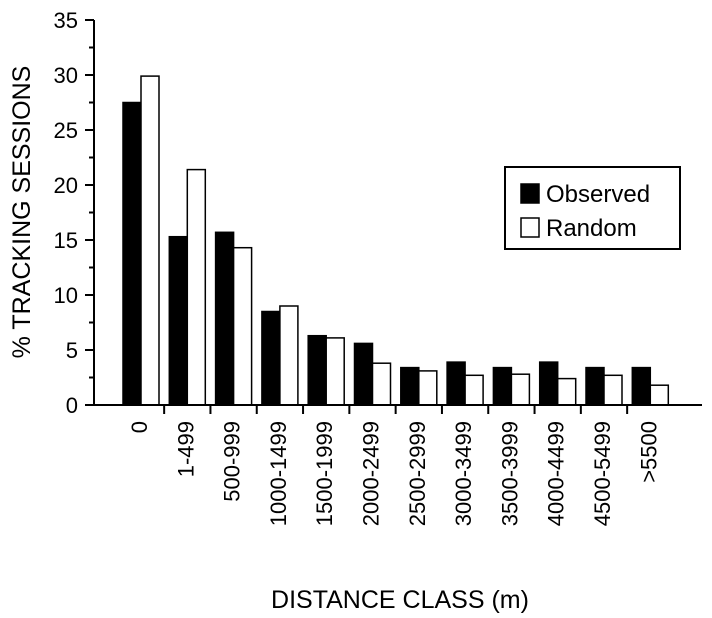 This screenshot has width=712, height=618. What do you see at coordinates (72, 350) in the screenshot?
I see `y-tick-label: 5` at bounding box center [72, 350].